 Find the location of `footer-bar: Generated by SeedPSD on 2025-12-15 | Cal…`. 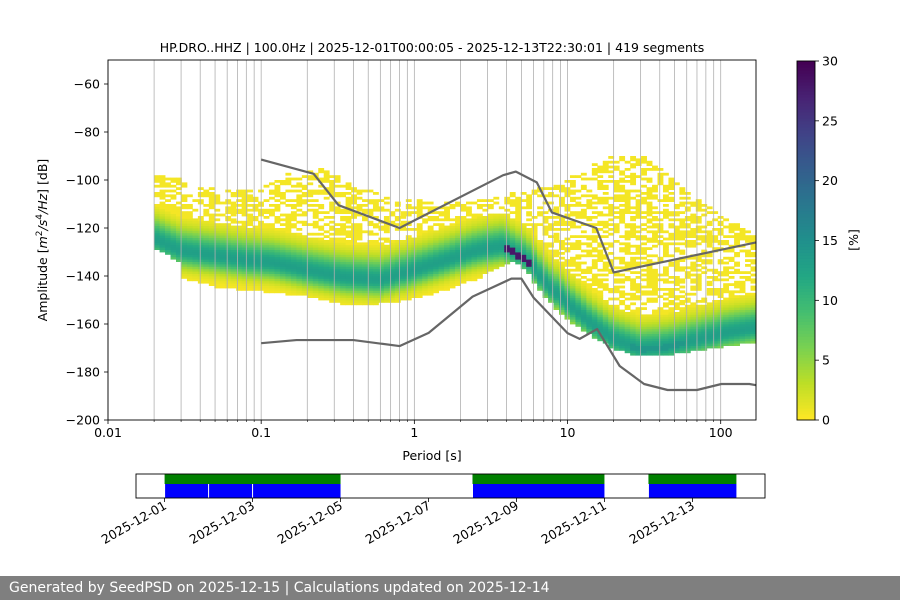

footer-bar: Generated by SeedPSD on 2025-12-15 | Cal… is located at coordinates (450, 588).